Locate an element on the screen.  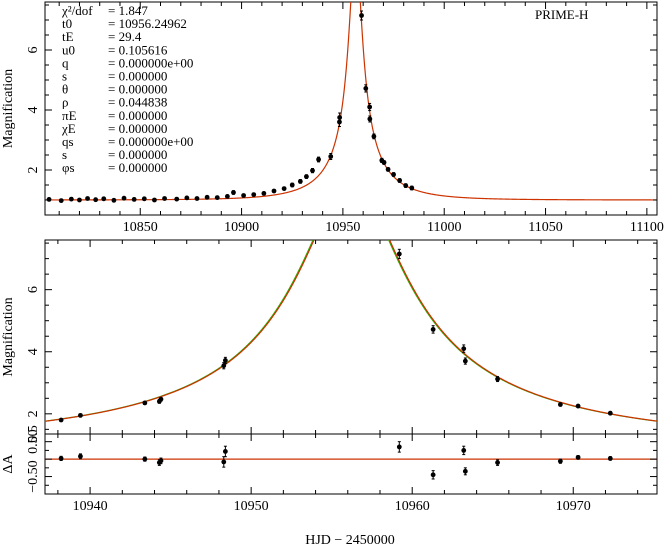
x-tick-label: 10940 is located at coordinates (90, 506).